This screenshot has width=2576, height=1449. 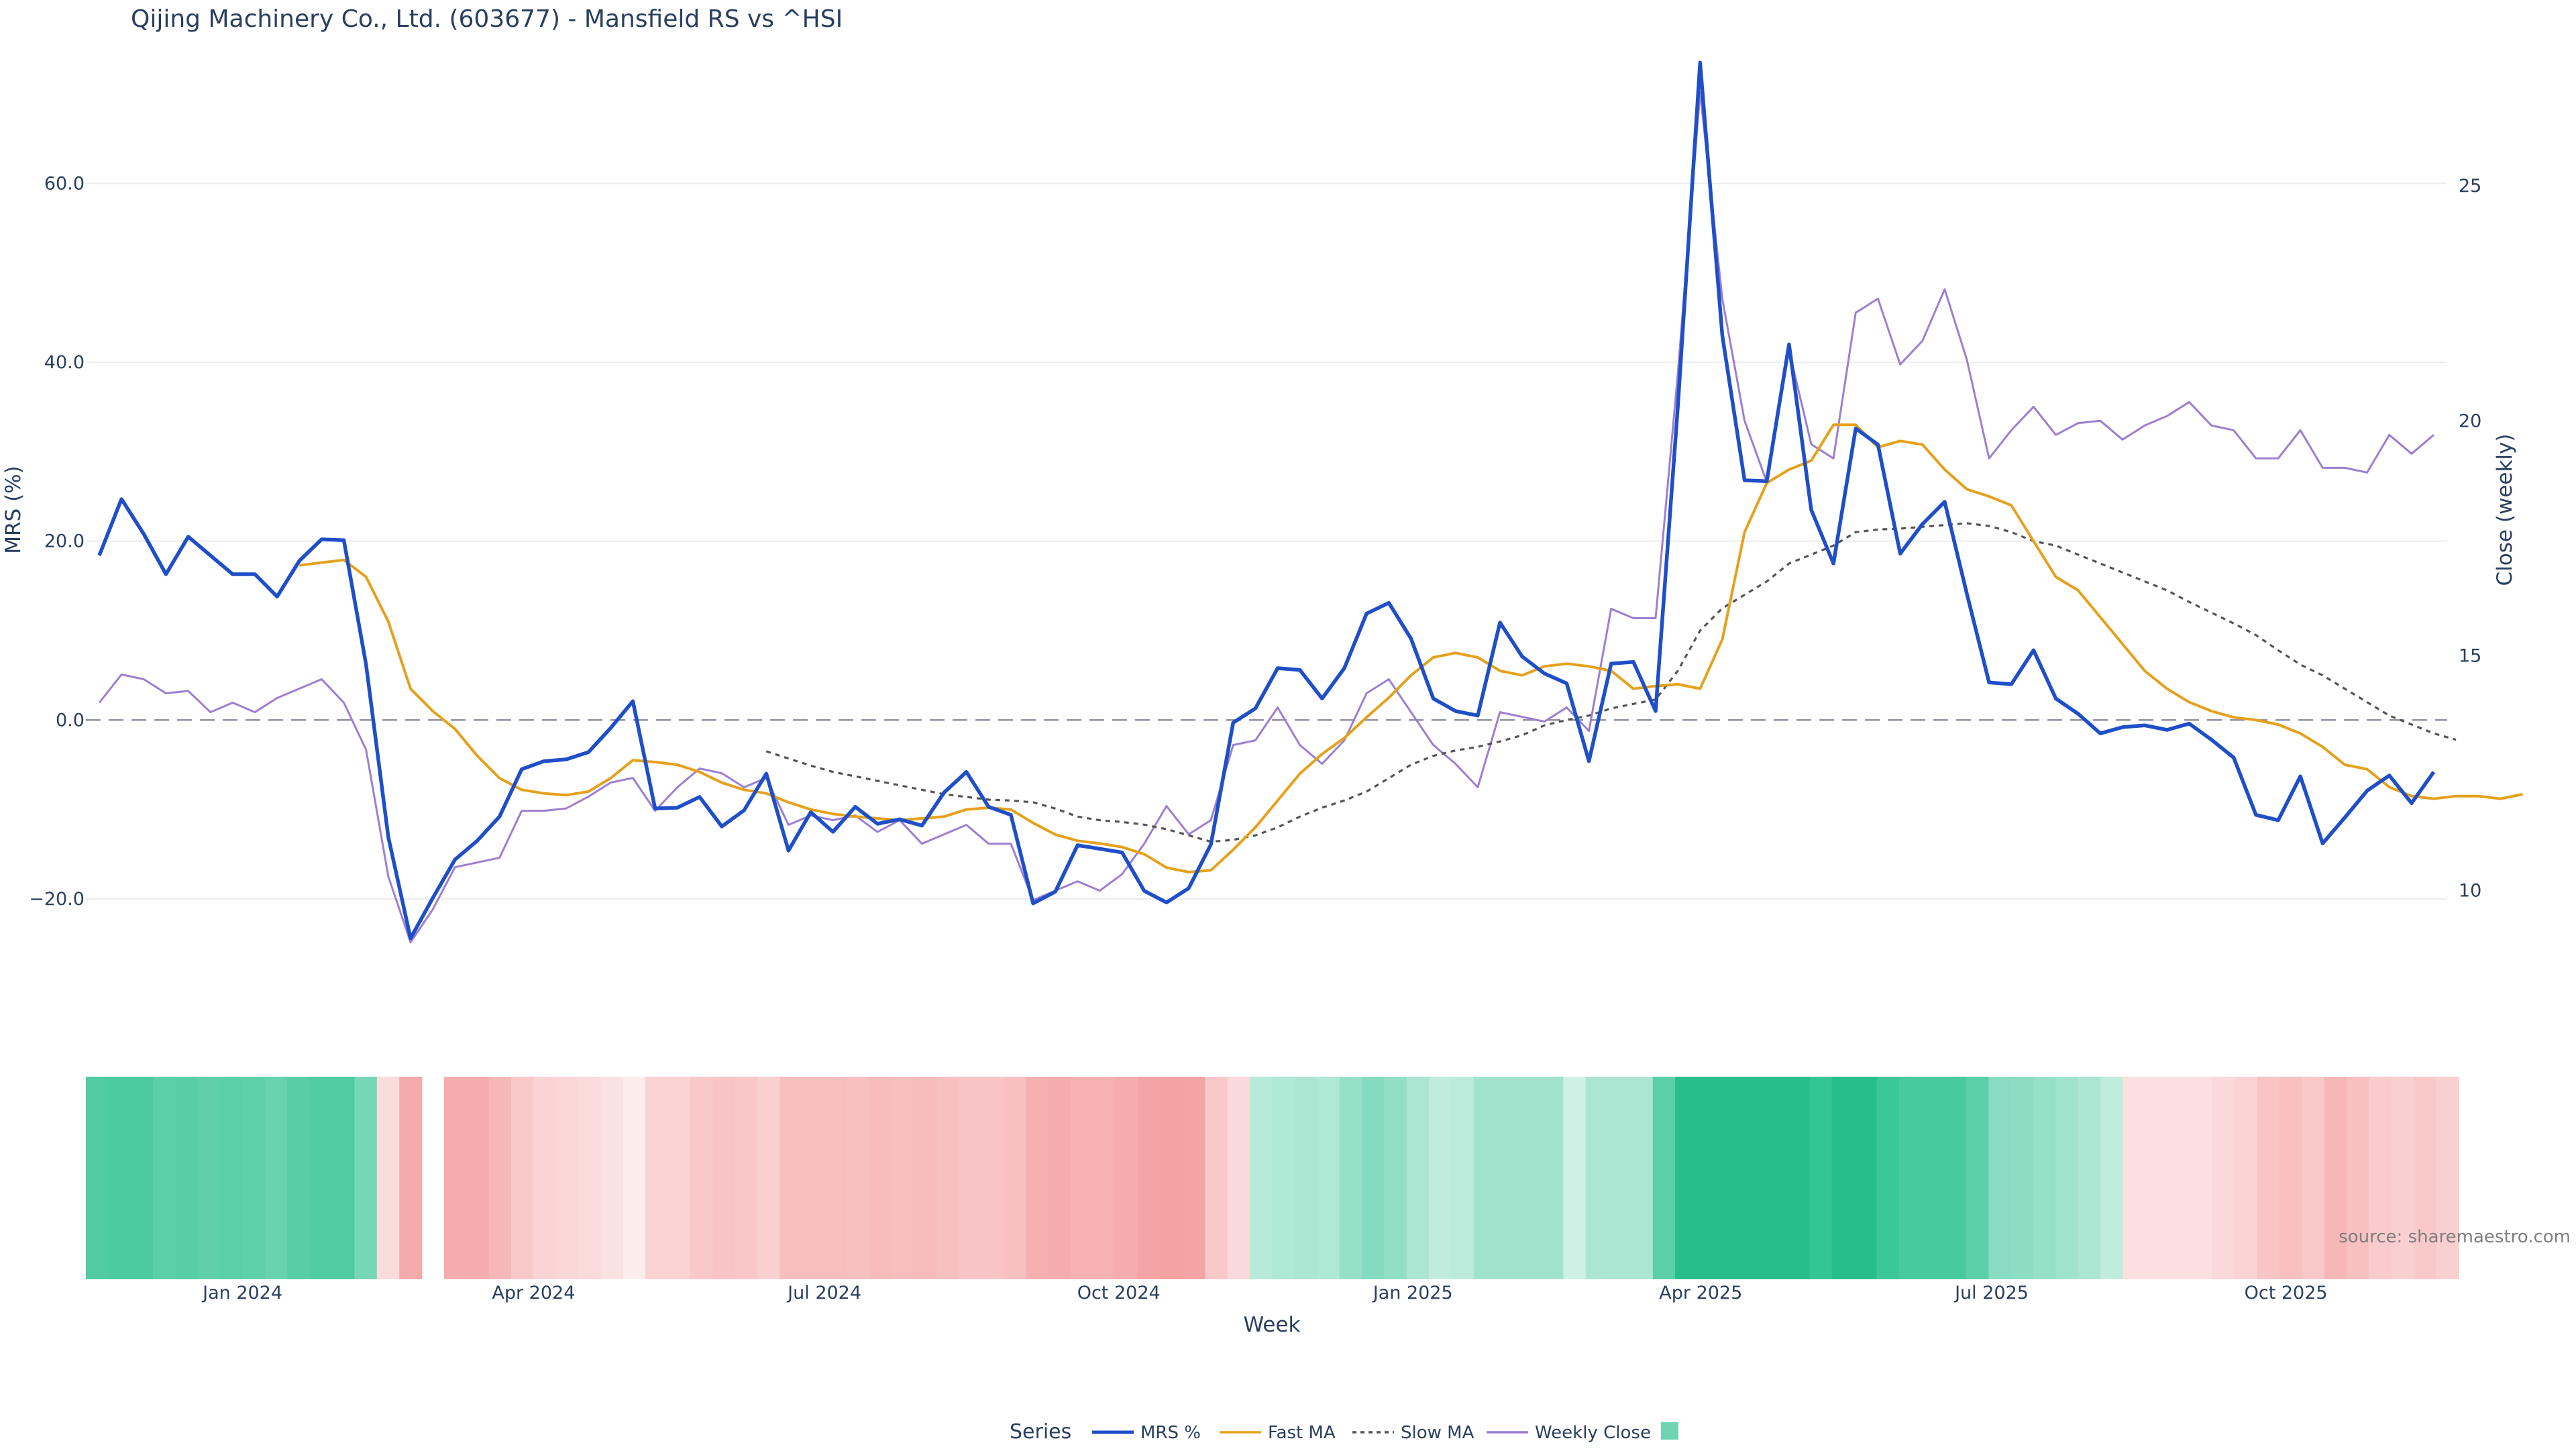 What do you see at coordinates (1437, 1433) in the screenshot?
I see `legend-label: Slow MA` at bounding box center [1437, 1433].